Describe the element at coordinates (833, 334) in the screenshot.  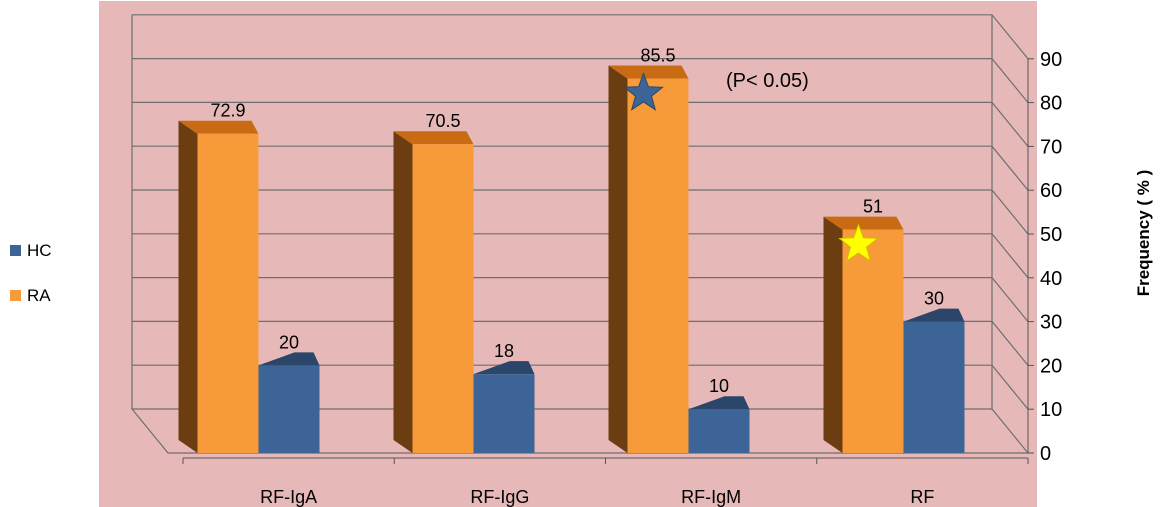
I see `bar-side-ra-rf` at that location.